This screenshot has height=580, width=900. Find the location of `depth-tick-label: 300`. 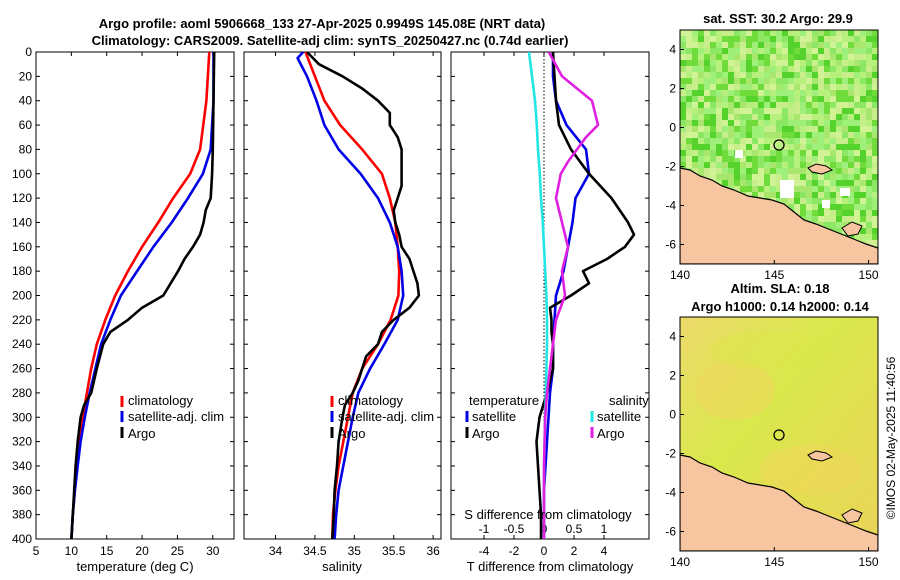

depth-tick-label: 300 is located at coordinates (22, 417).